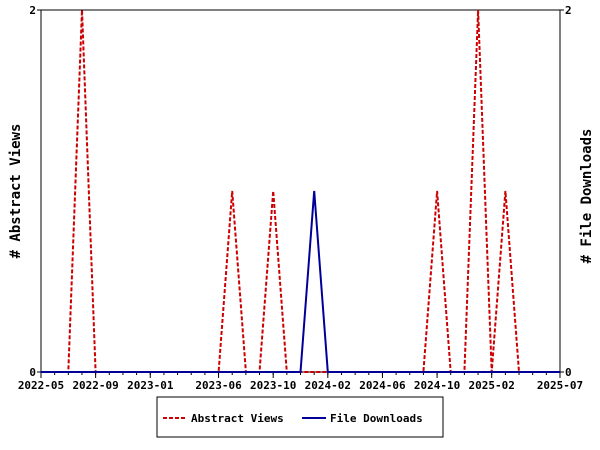 This screenshot has width=600, height=450. I want to click on legend-abstract-views-label: Abstract Views, so click(237, 418).